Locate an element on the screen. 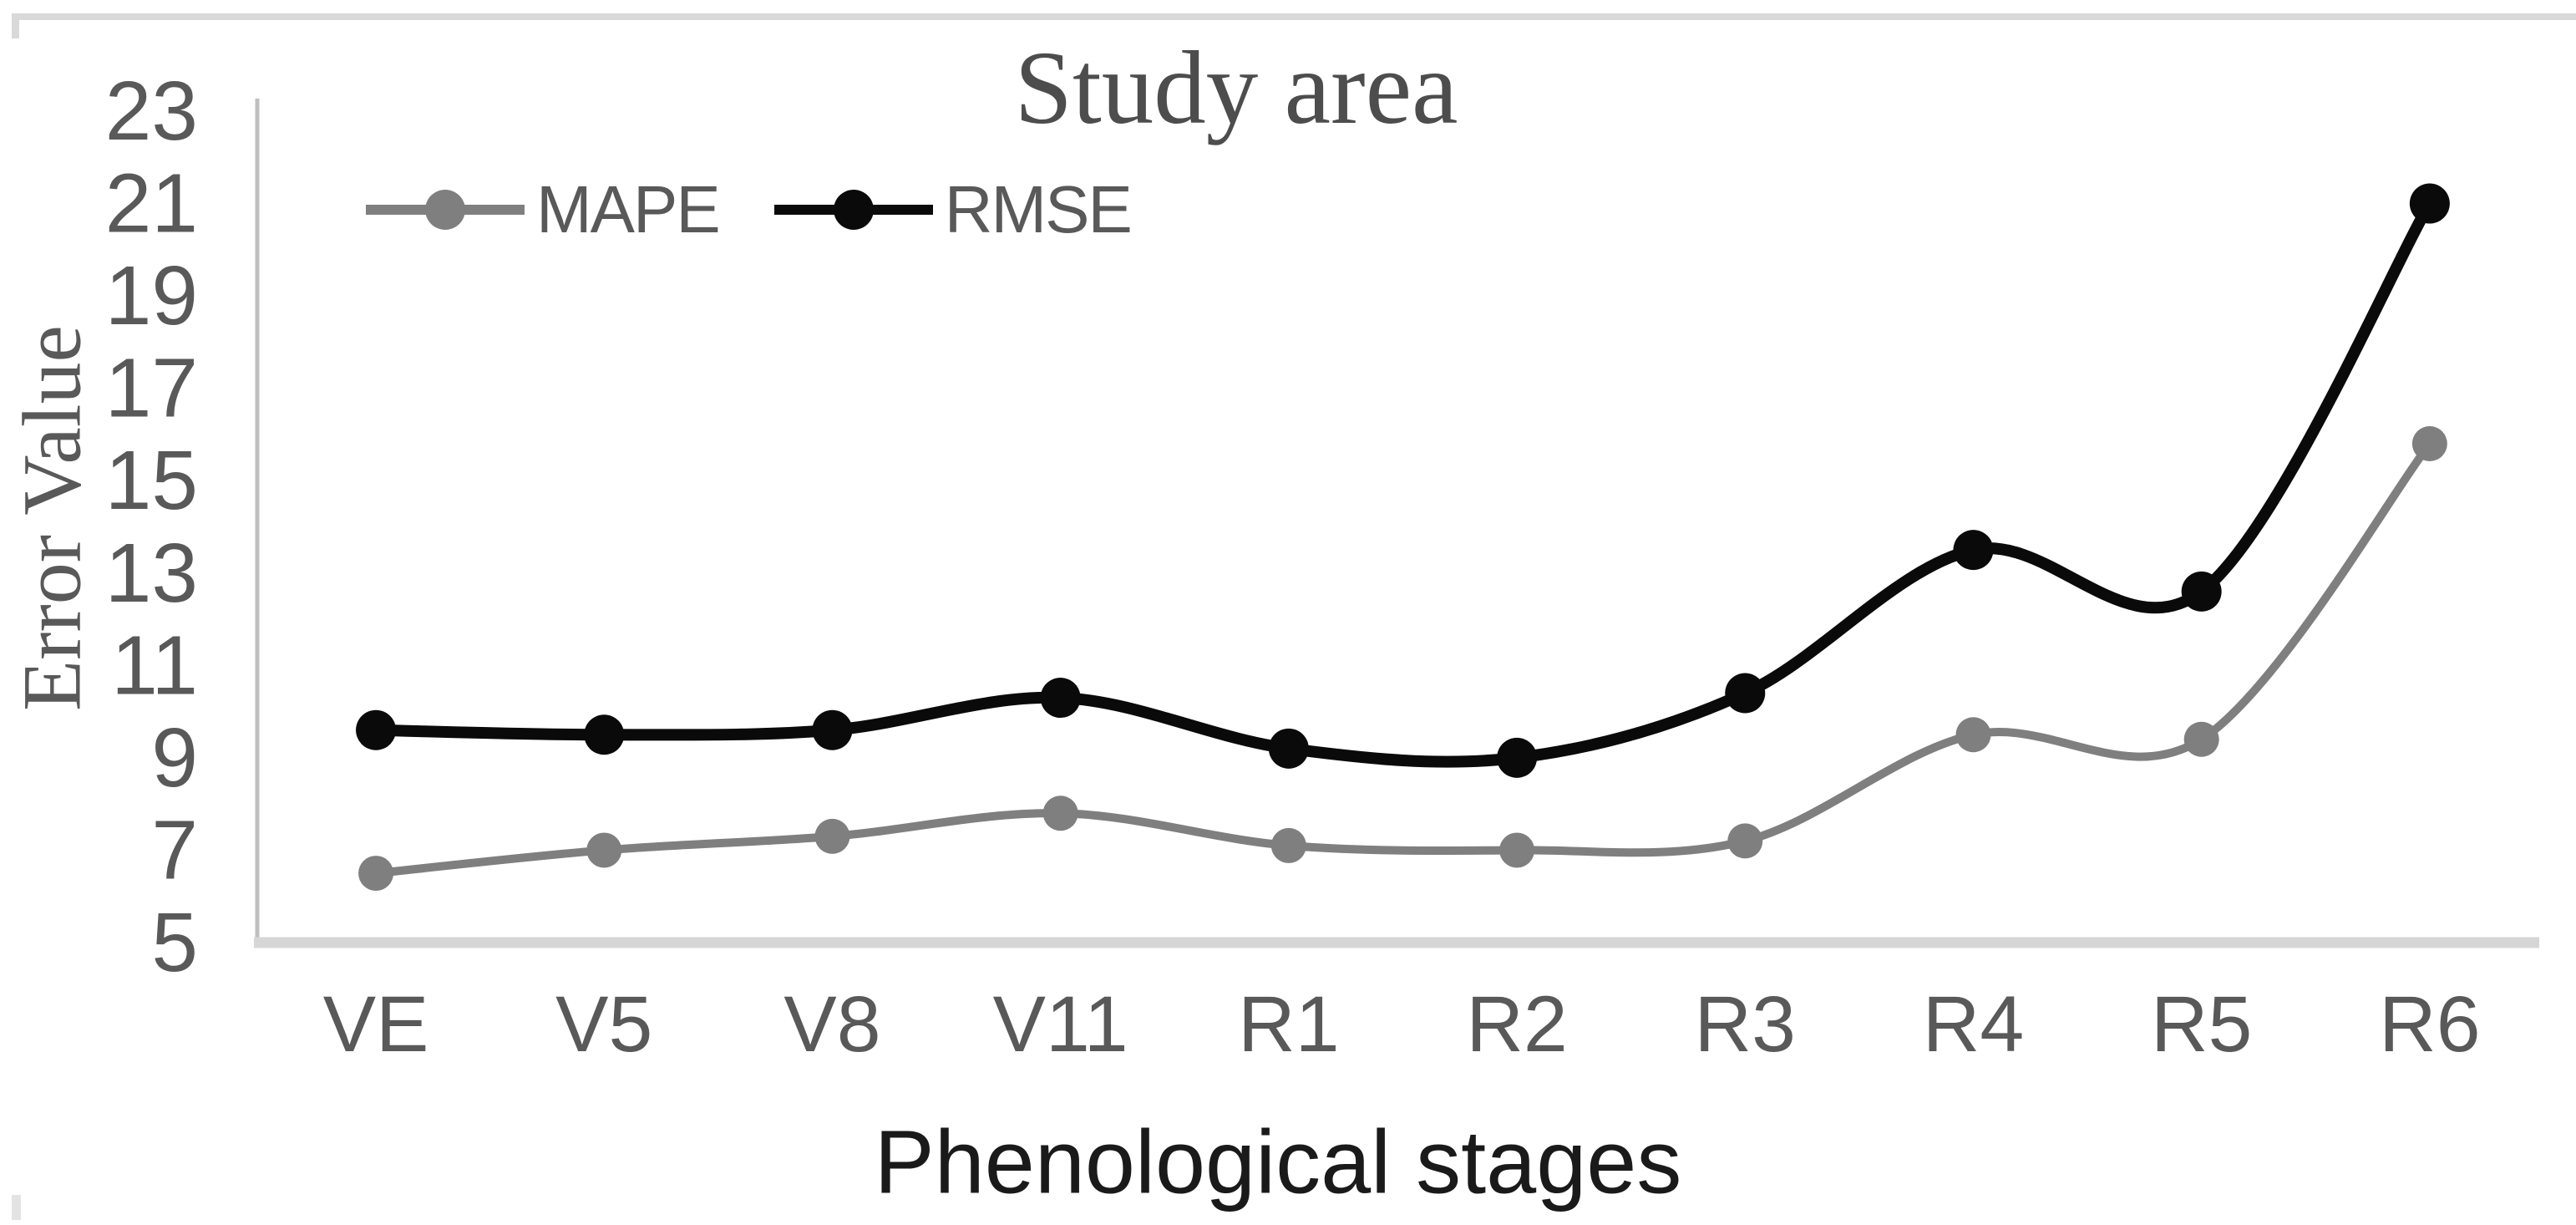 The height and width of the screenshot is (1225, 2576). y-tick-label: 23 is located at coordinates (151, 111).